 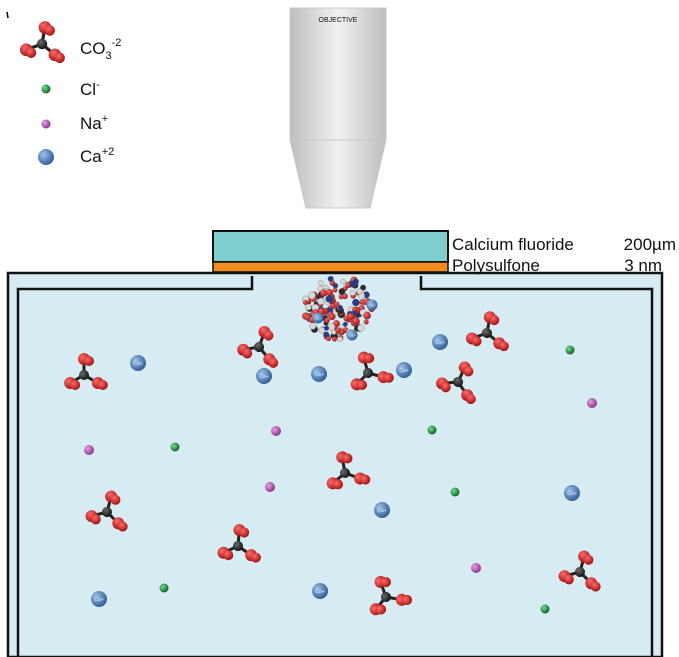 I want to click on window-stack, so click(x=330, y=251).